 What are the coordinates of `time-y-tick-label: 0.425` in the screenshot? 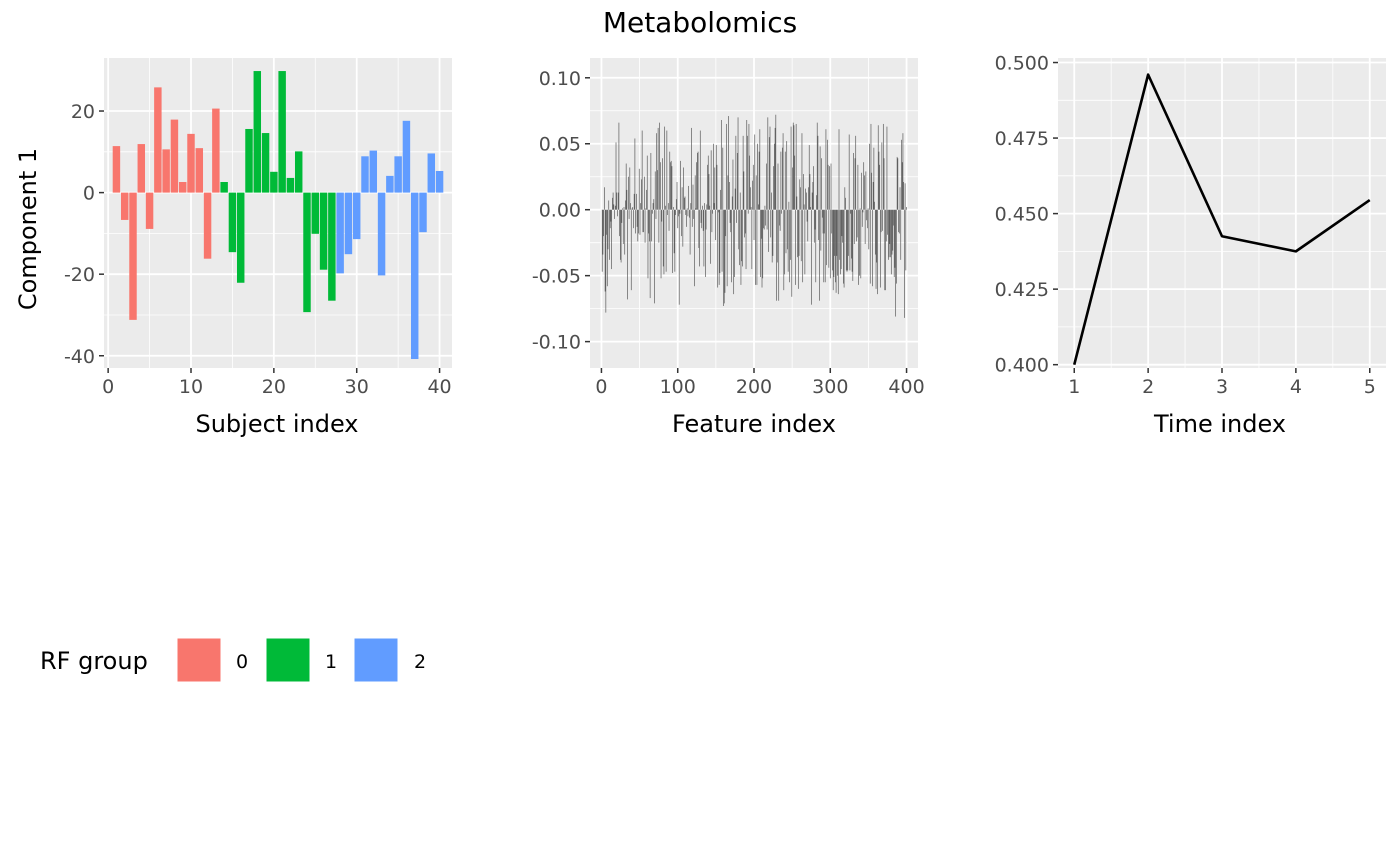 It's located at (1022, 290).